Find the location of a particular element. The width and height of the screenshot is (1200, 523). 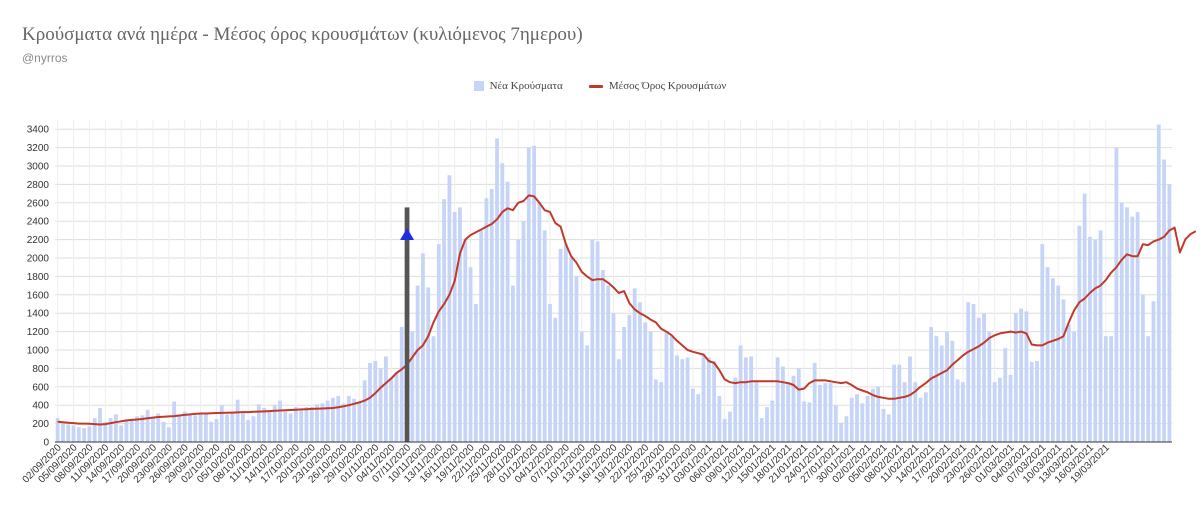

highlight-triangle-marker is located at coordinates (407, 234).